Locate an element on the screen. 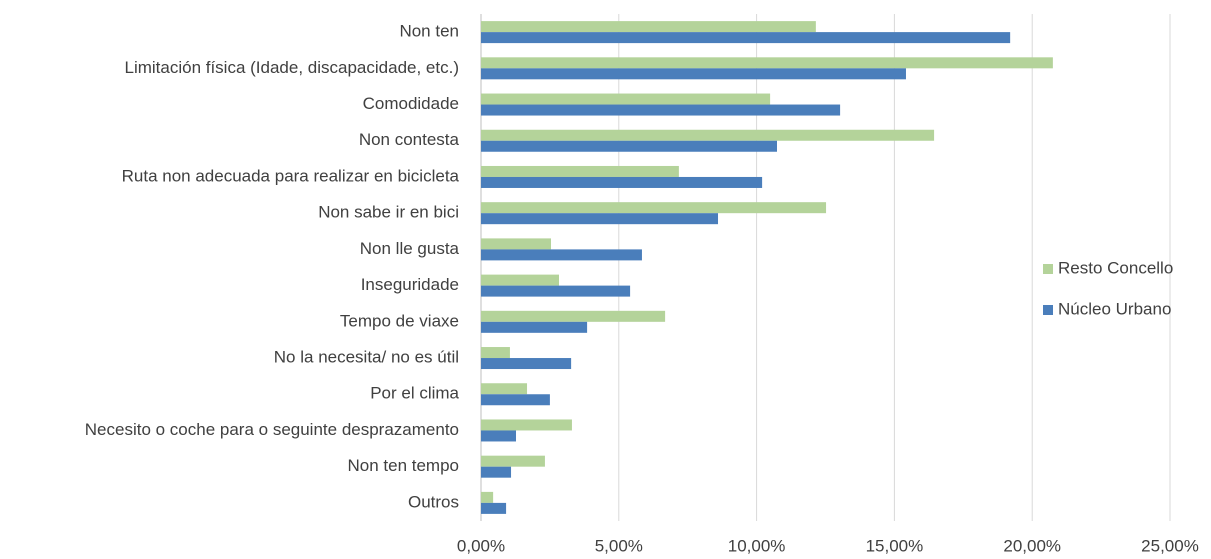 The height and width of the screenshot is (559, 1211). y-tick-label: Inseguridade is located at coordinates (410, 284).